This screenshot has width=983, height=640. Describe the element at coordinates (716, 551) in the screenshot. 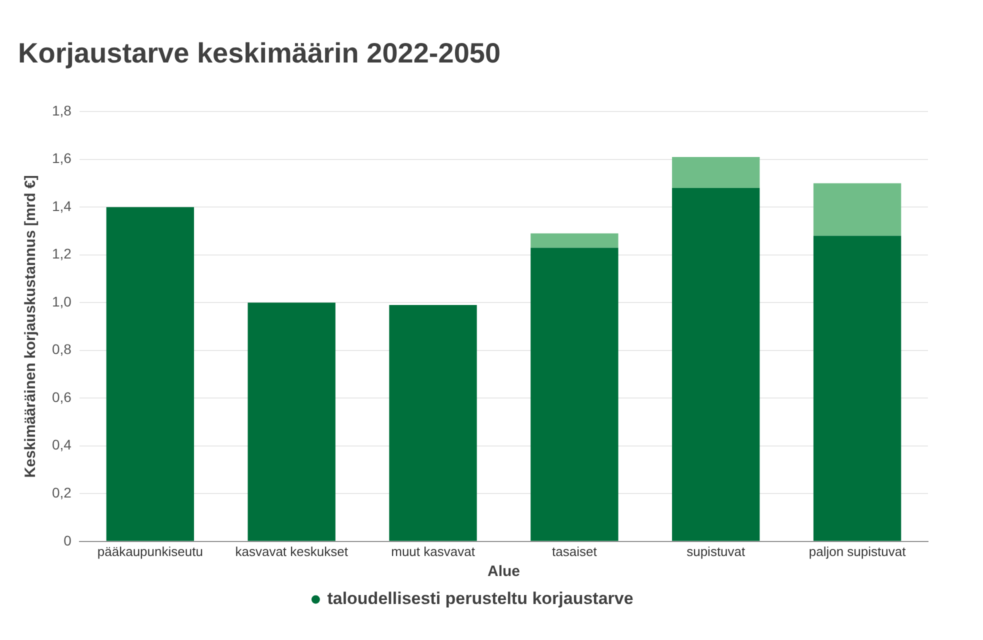

I see `x-tick-label: supistuvat` at that location.